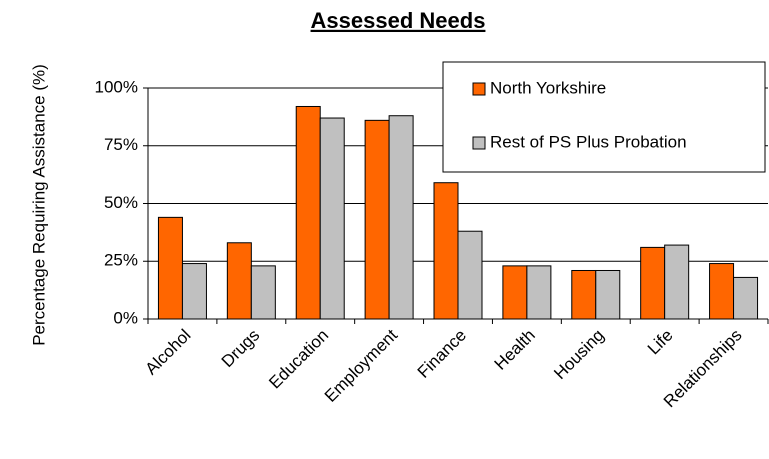 Image resolution: width=769 pixels, height=459 pixels. What do you see at coordinates (38, 205) in the screenshot?
I see `y-axis-label: Percentage Requiring Assistance (%)` at bounding box center [38, 205].